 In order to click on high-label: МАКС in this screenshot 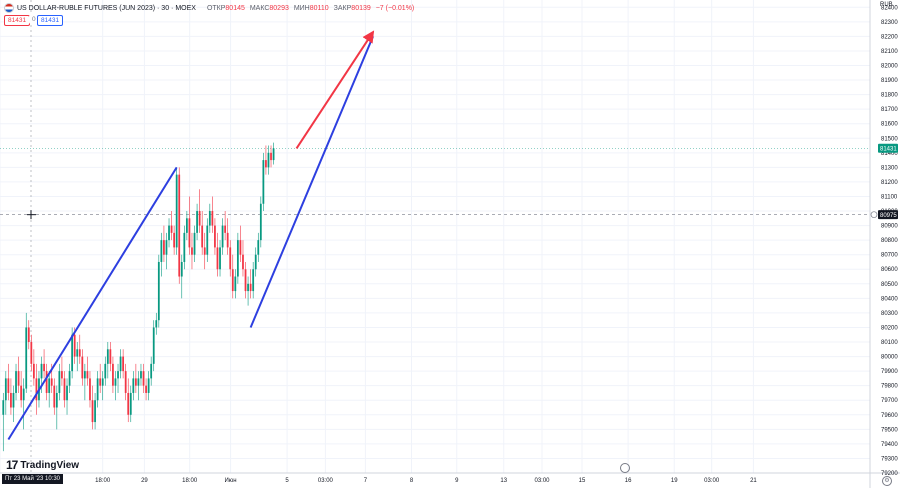, I will do `click(259, 8)`.